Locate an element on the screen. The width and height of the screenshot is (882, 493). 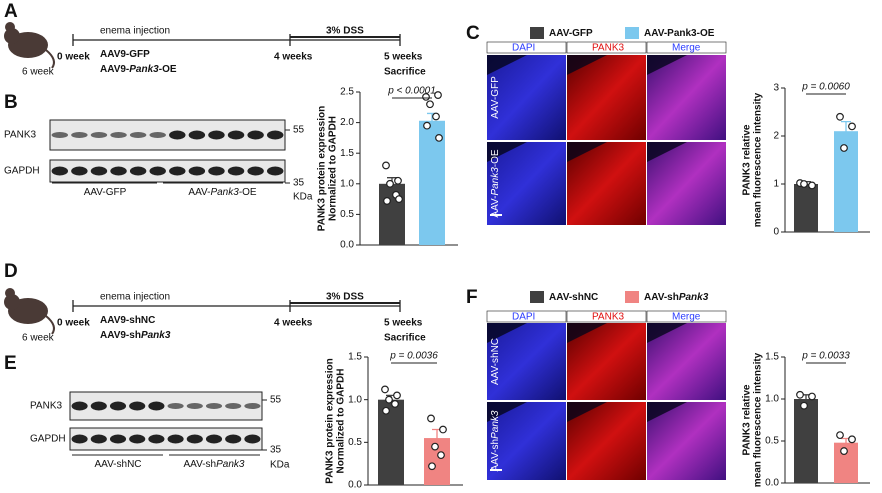
group: AAV9-GFP is located at coordinates (125, 54).